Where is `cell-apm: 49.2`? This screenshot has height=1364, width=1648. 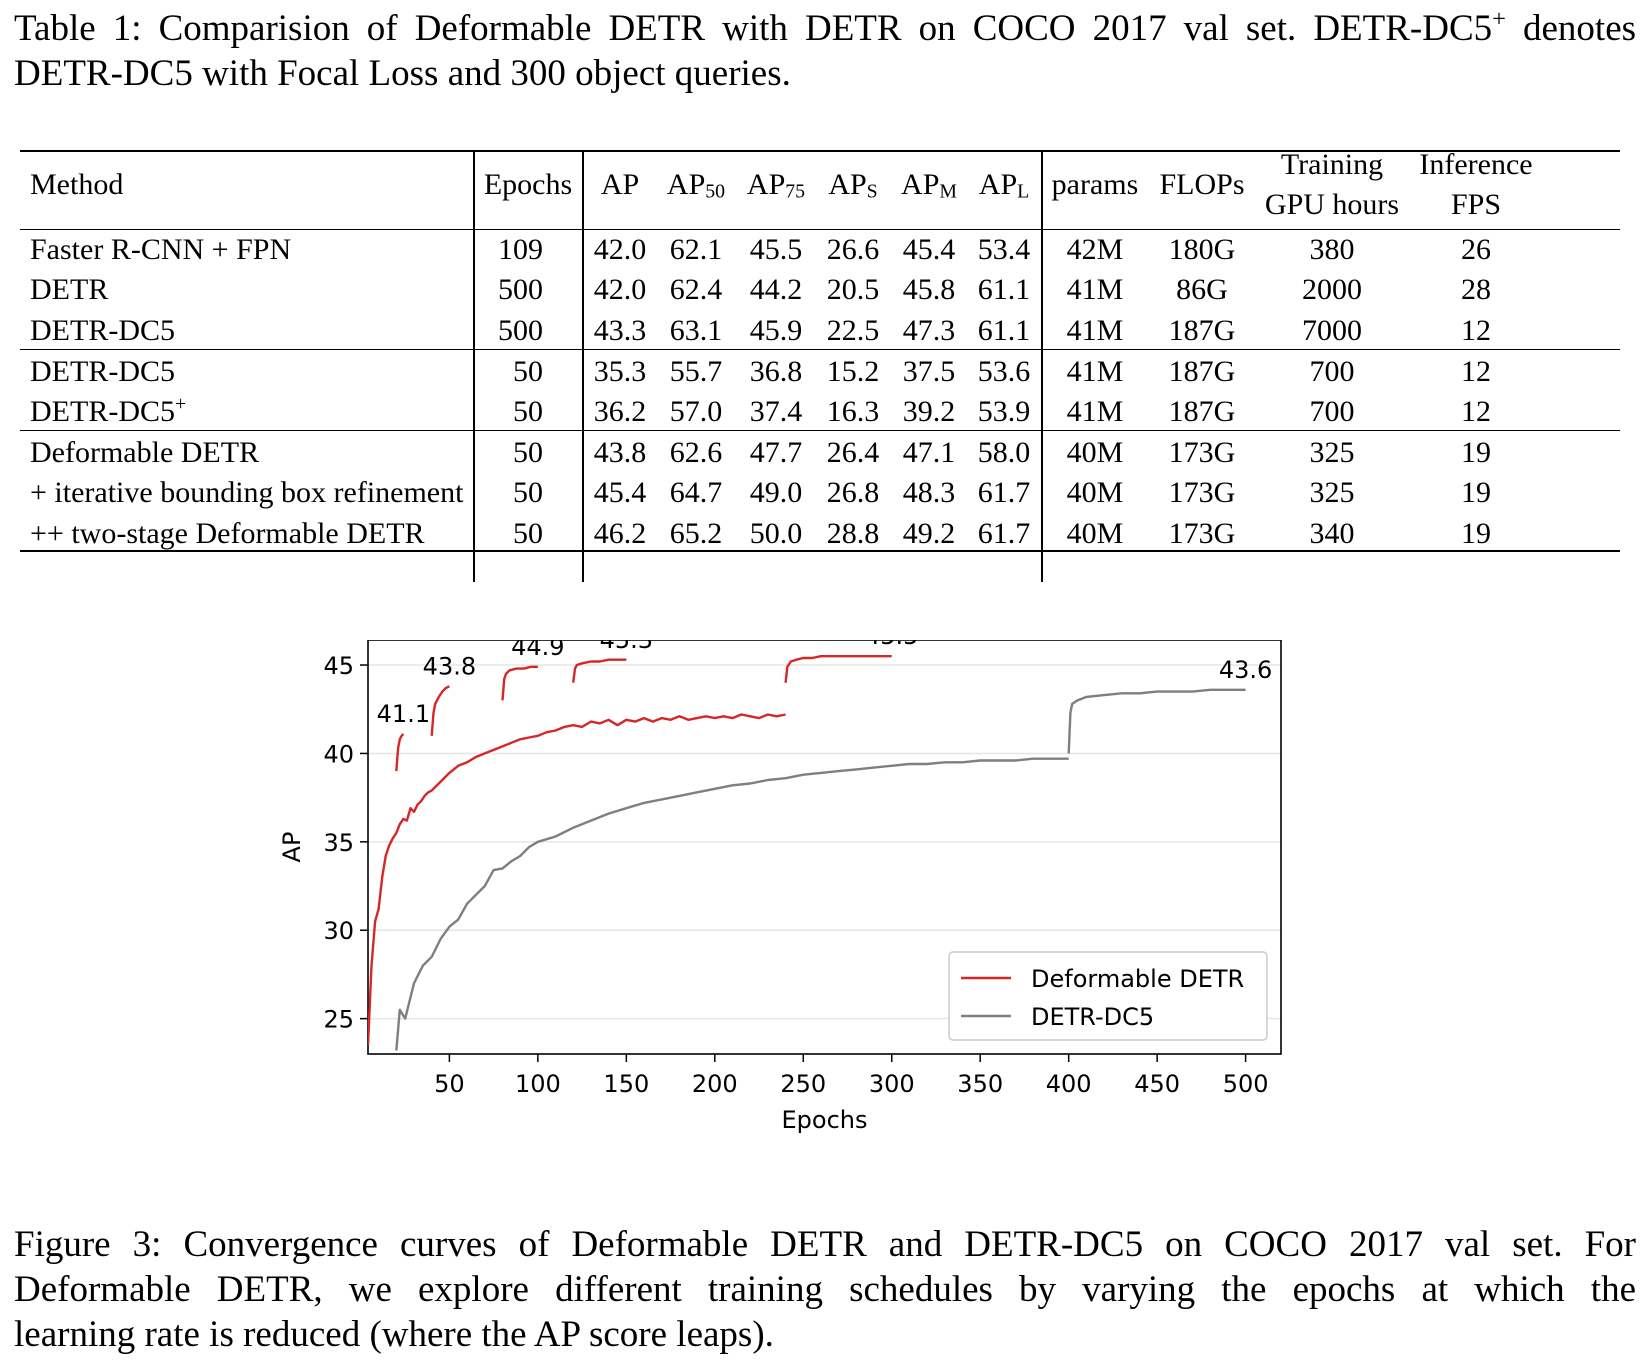 cell-apm: 49.2 is located at coordinates (929, 533).